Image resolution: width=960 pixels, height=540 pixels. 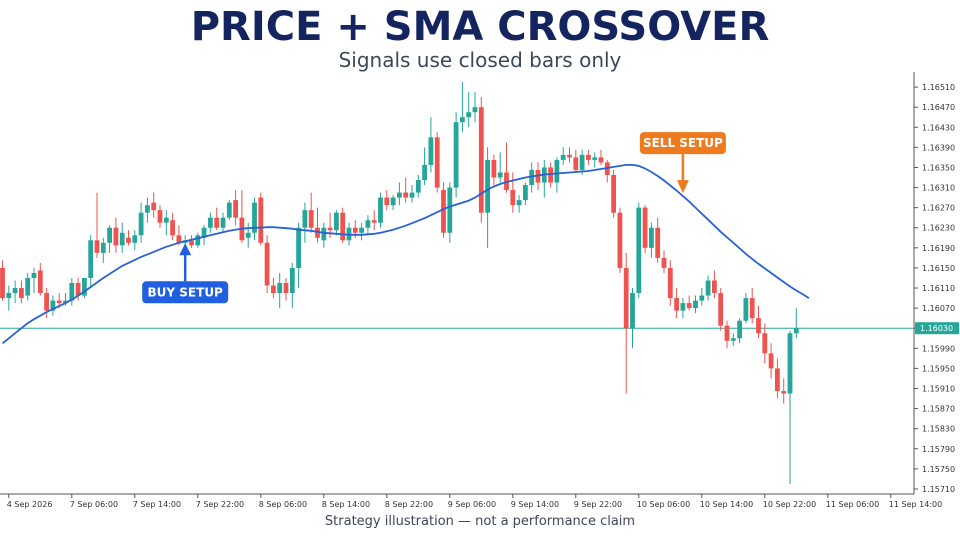 I want to click on sell-arrow-head, so click(x=682, y=187).